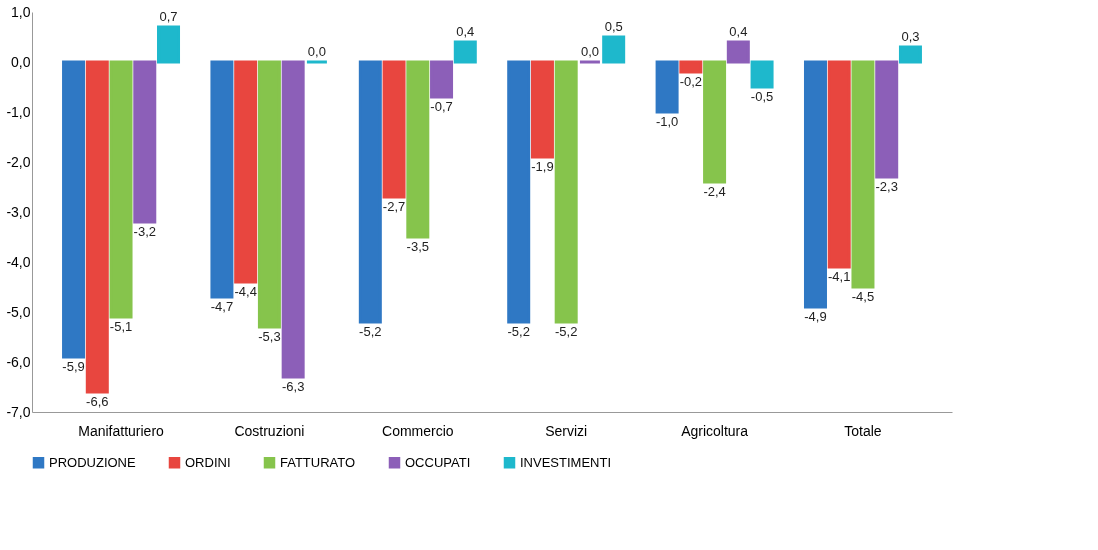  Describe the element at coordinates (418, 430) in the screenshot. I see `x-tick-label: Commercio` at that location.